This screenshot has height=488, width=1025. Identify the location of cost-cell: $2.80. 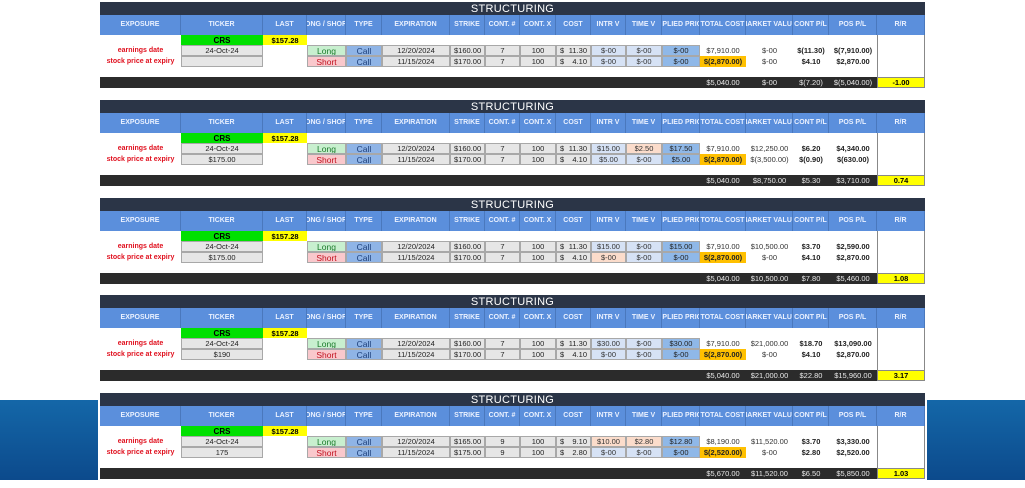
(573, 452).